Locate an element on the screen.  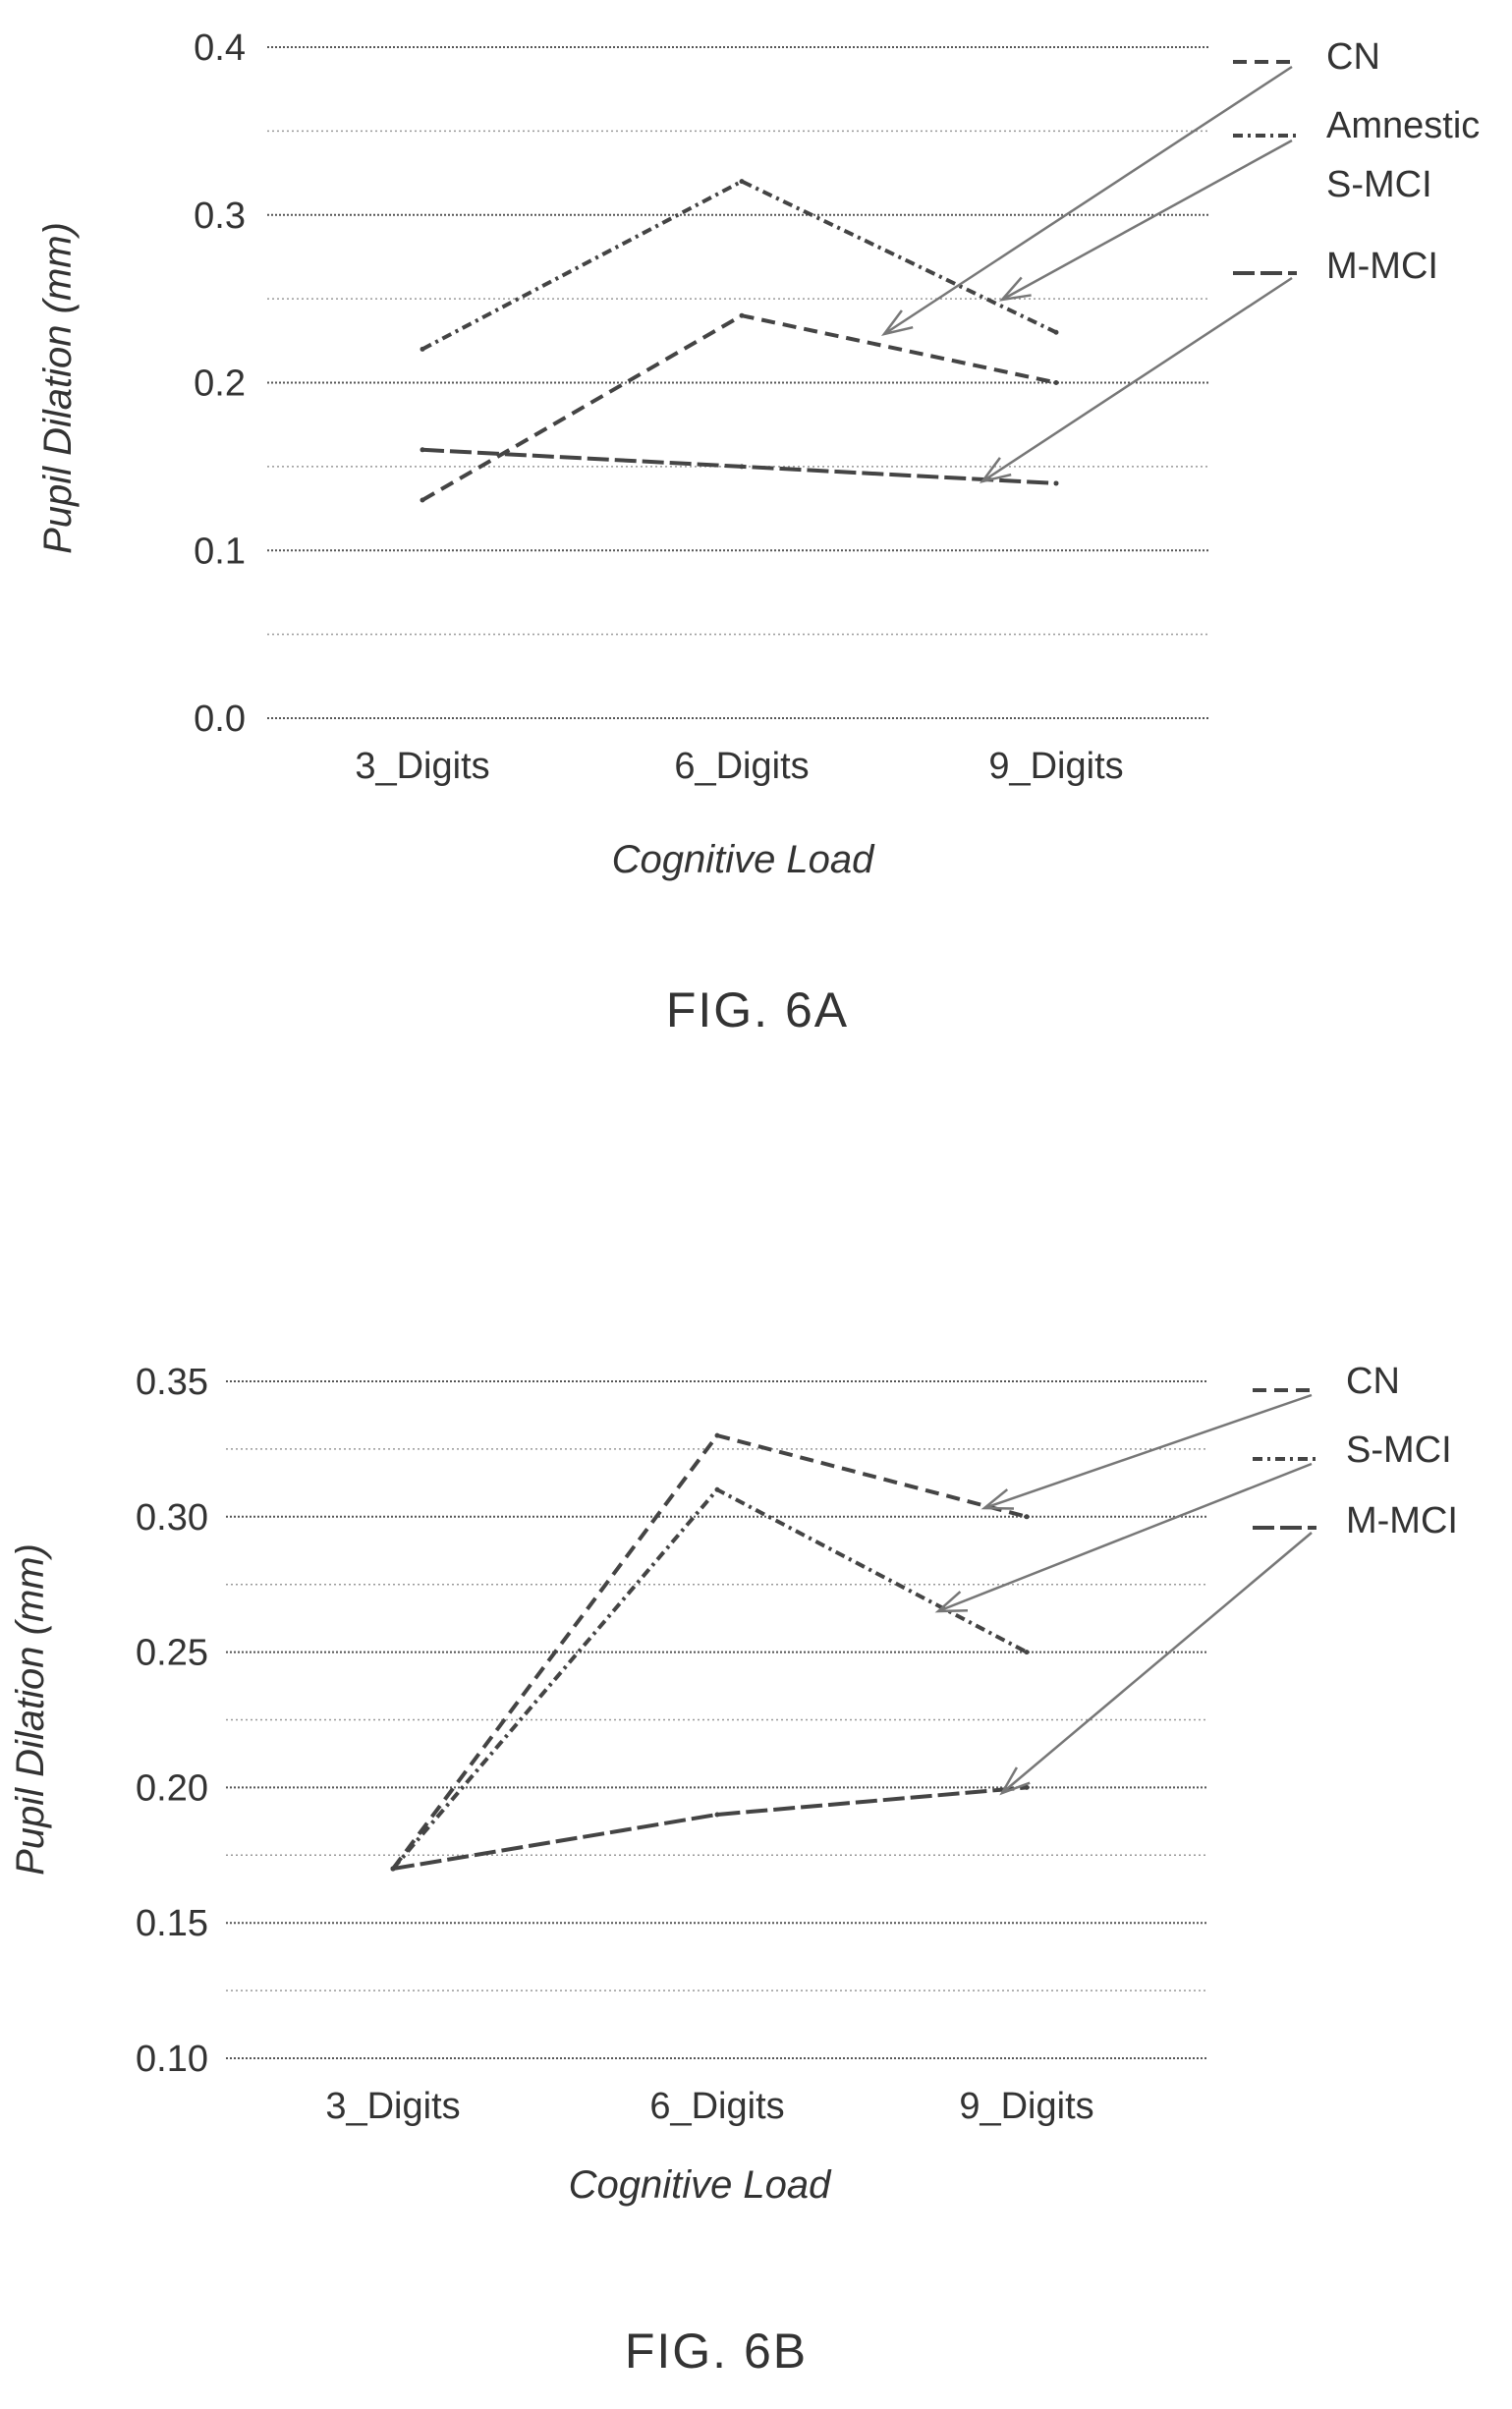
y-tick-label: 0.30 is located at coordinates (172, 1518).